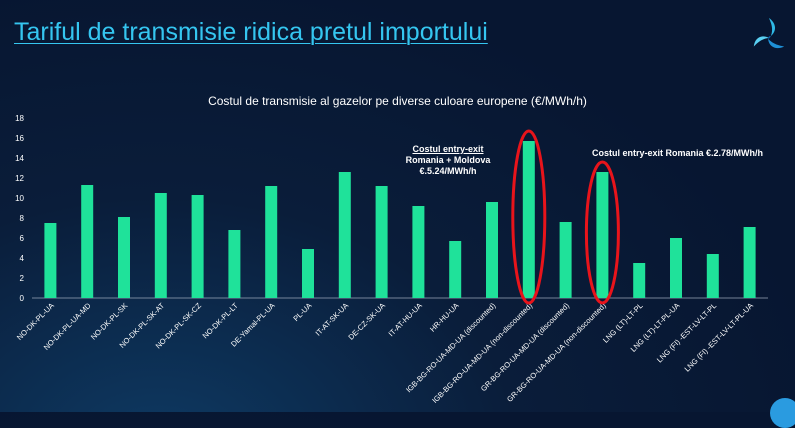  Describe the element at coordinates (302, 312) in the screenshot. I see `x-tick-label: PL-UA` at that location.